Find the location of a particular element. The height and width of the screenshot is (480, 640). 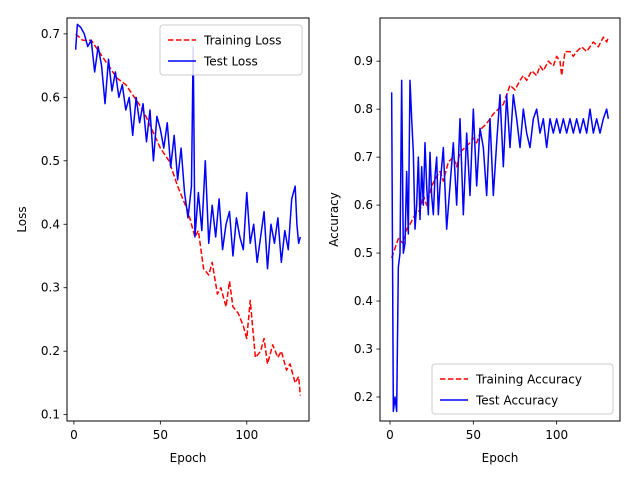

accuracy-legend-frame is located at coordinates (522, 389).